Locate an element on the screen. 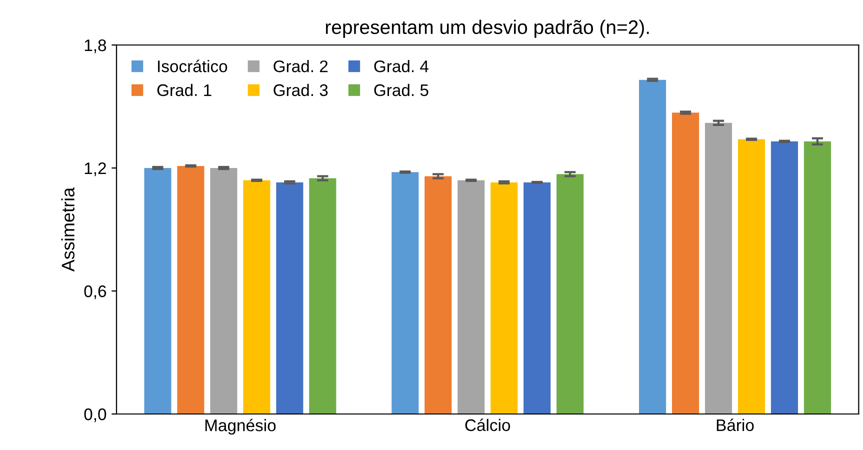 This screenshot has width=863, height=450. y-tick-label: 0,6 is located at coordinates (95, 292).